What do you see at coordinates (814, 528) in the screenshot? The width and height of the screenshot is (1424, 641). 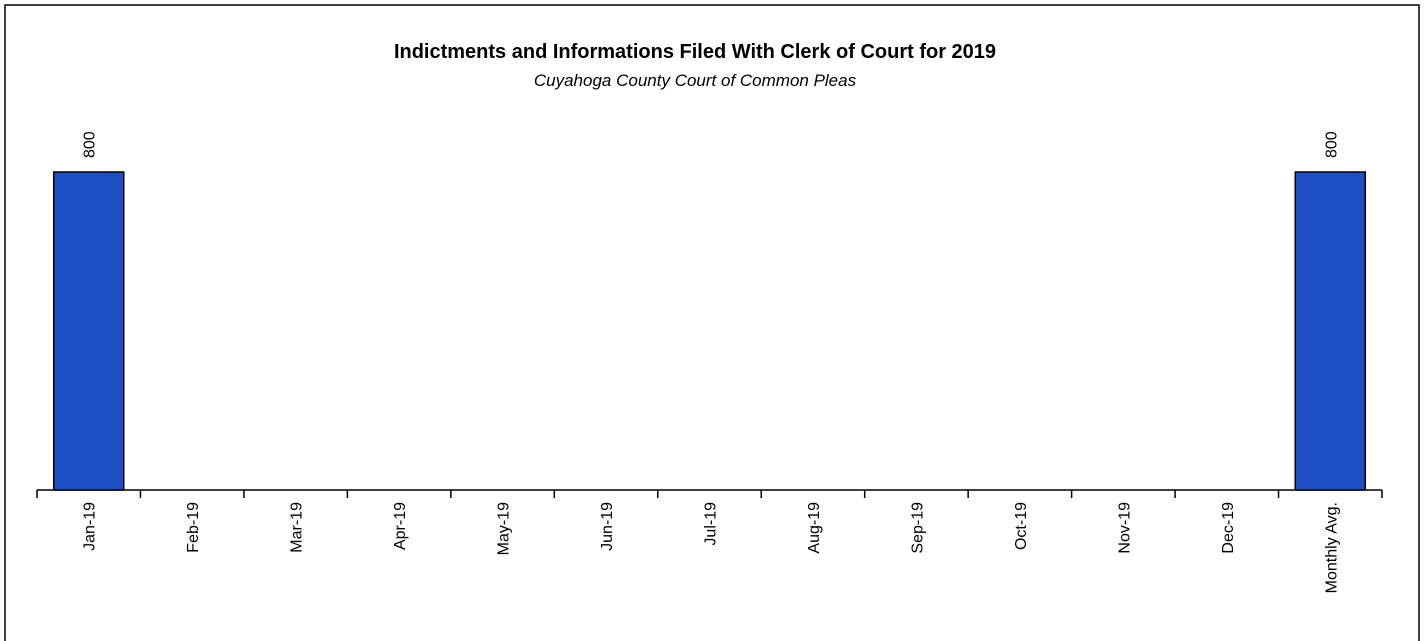 I see `x-tick-label: Aug-19` at bounding box center [814, 528].